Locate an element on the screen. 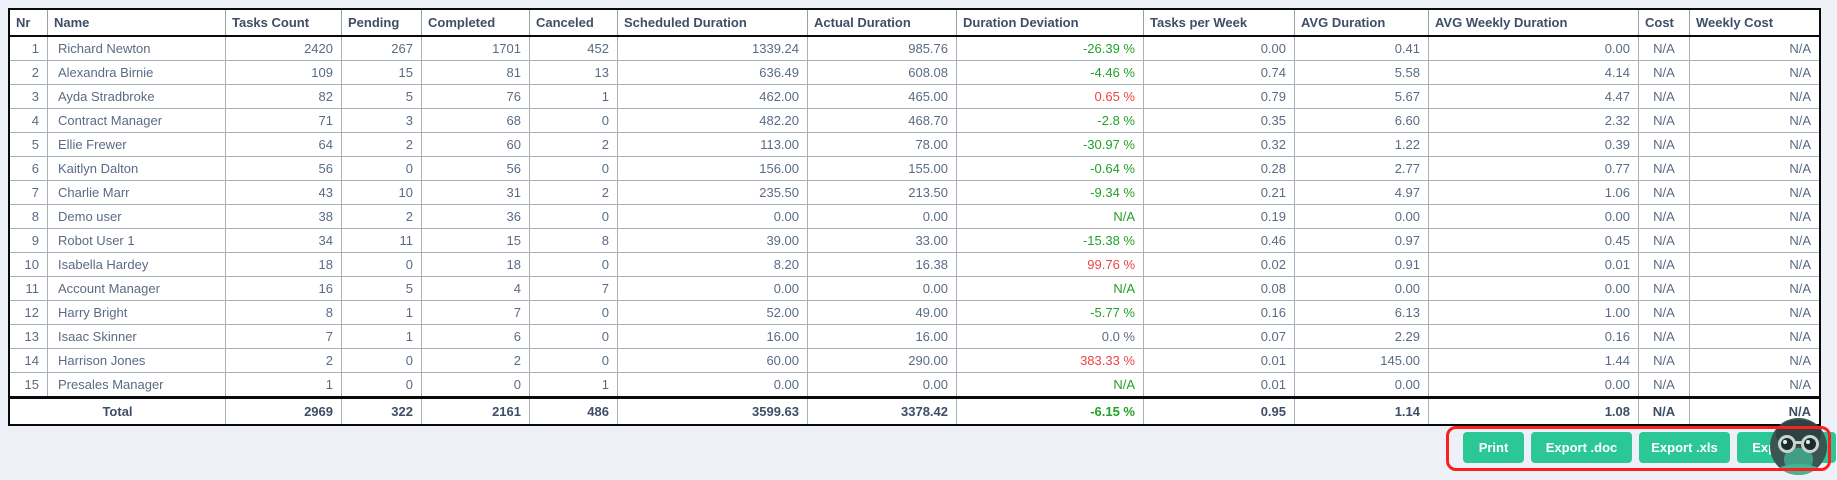 The height and width of the screenshot is (480, 1837). cell-duration-deviation: 0.65 % is located at coordinates (1050, 96).